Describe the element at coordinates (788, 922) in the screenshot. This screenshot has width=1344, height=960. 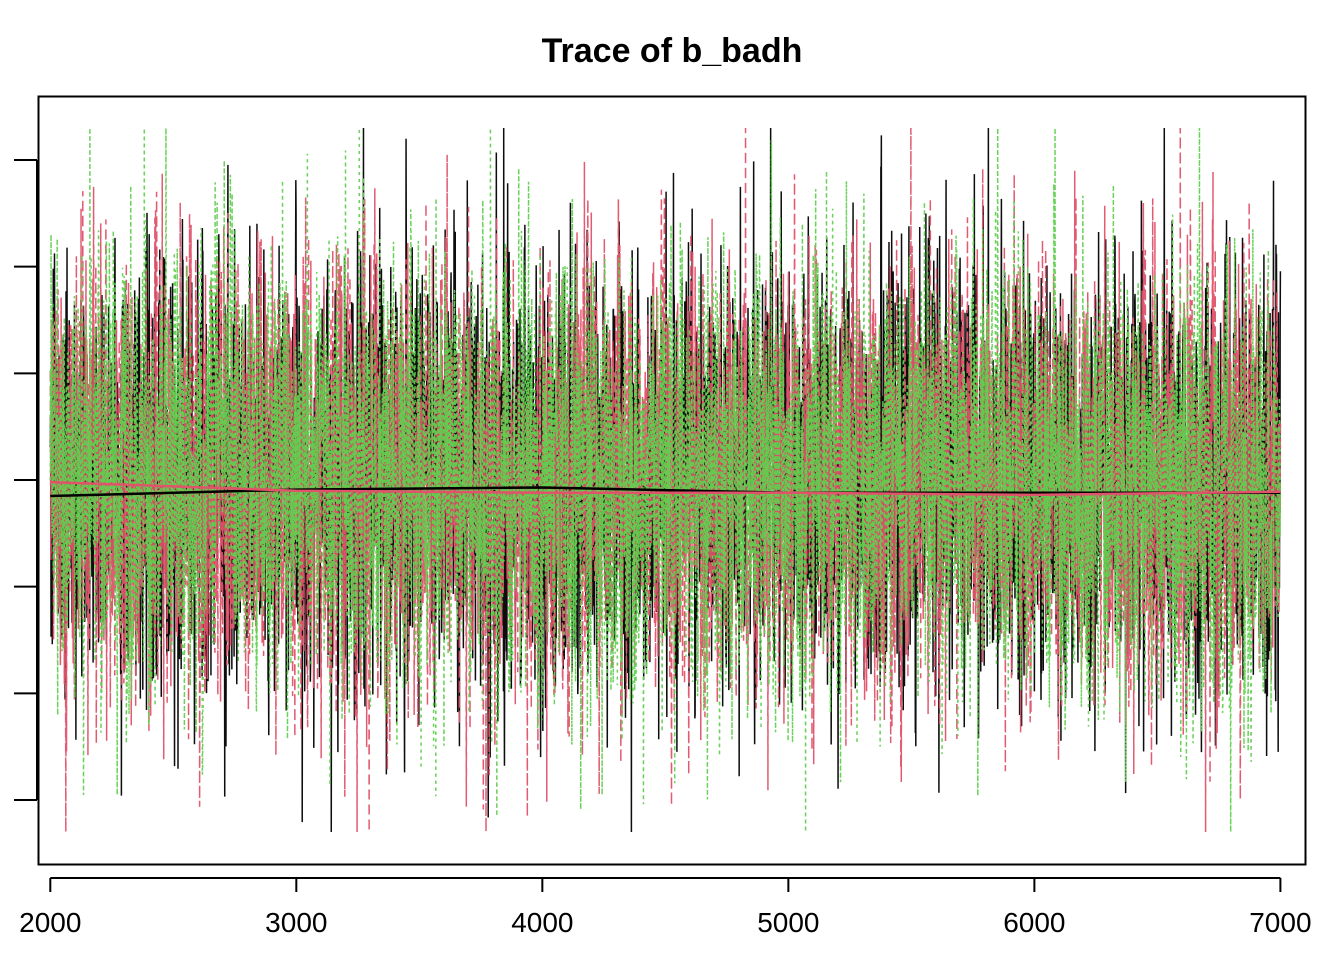
I see `x-tick-label: 5000` at that location.